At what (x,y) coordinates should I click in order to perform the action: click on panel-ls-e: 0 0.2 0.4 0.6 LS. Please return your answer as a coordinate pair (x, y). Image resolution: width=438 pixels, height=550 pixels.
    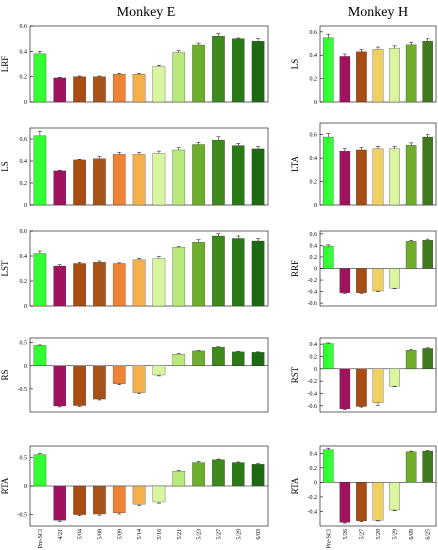
    Looking at the image, I should click on (134, 168).